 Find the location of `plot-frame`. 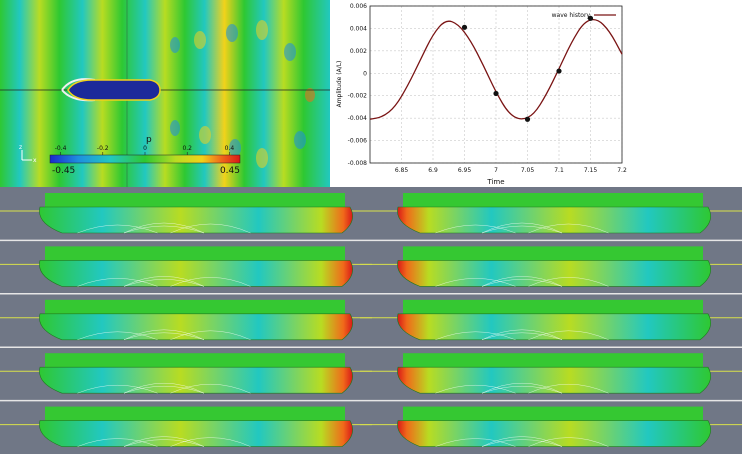

plot-frame is located at coordinates (496, 84).